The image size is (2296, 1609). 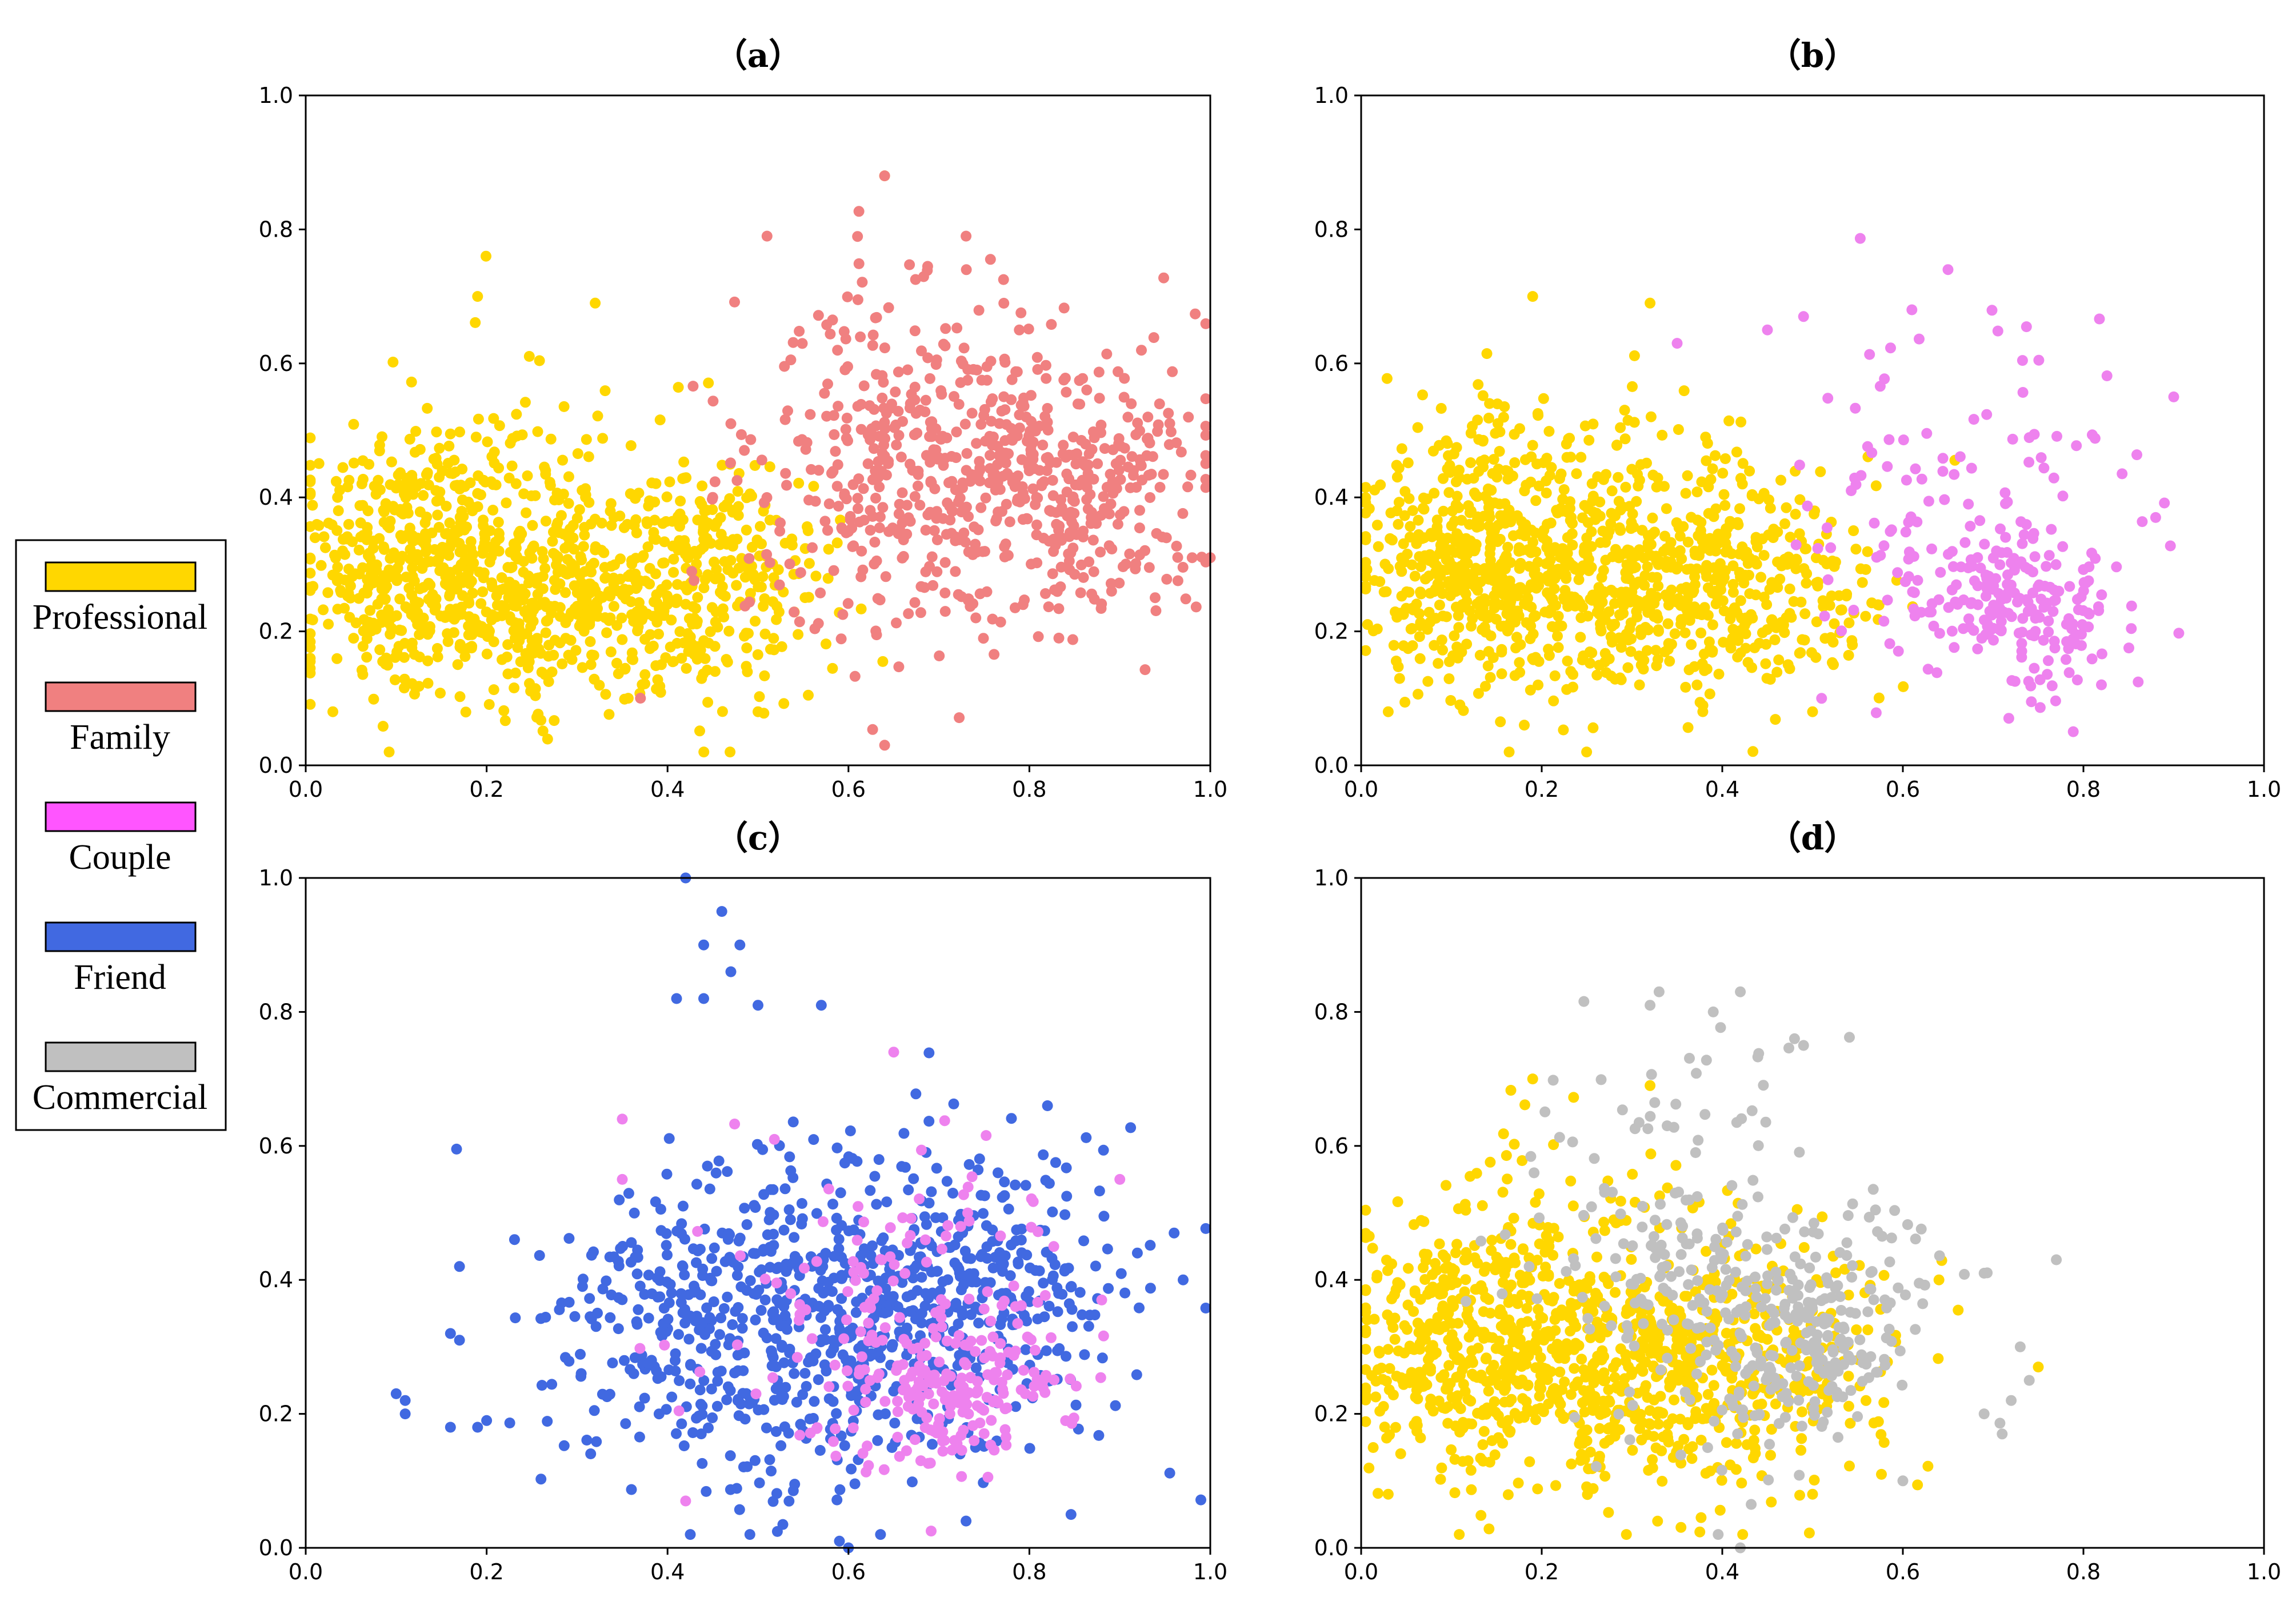 I want to click on y-tick-label: 0.6, so click(x=276, y=1146).